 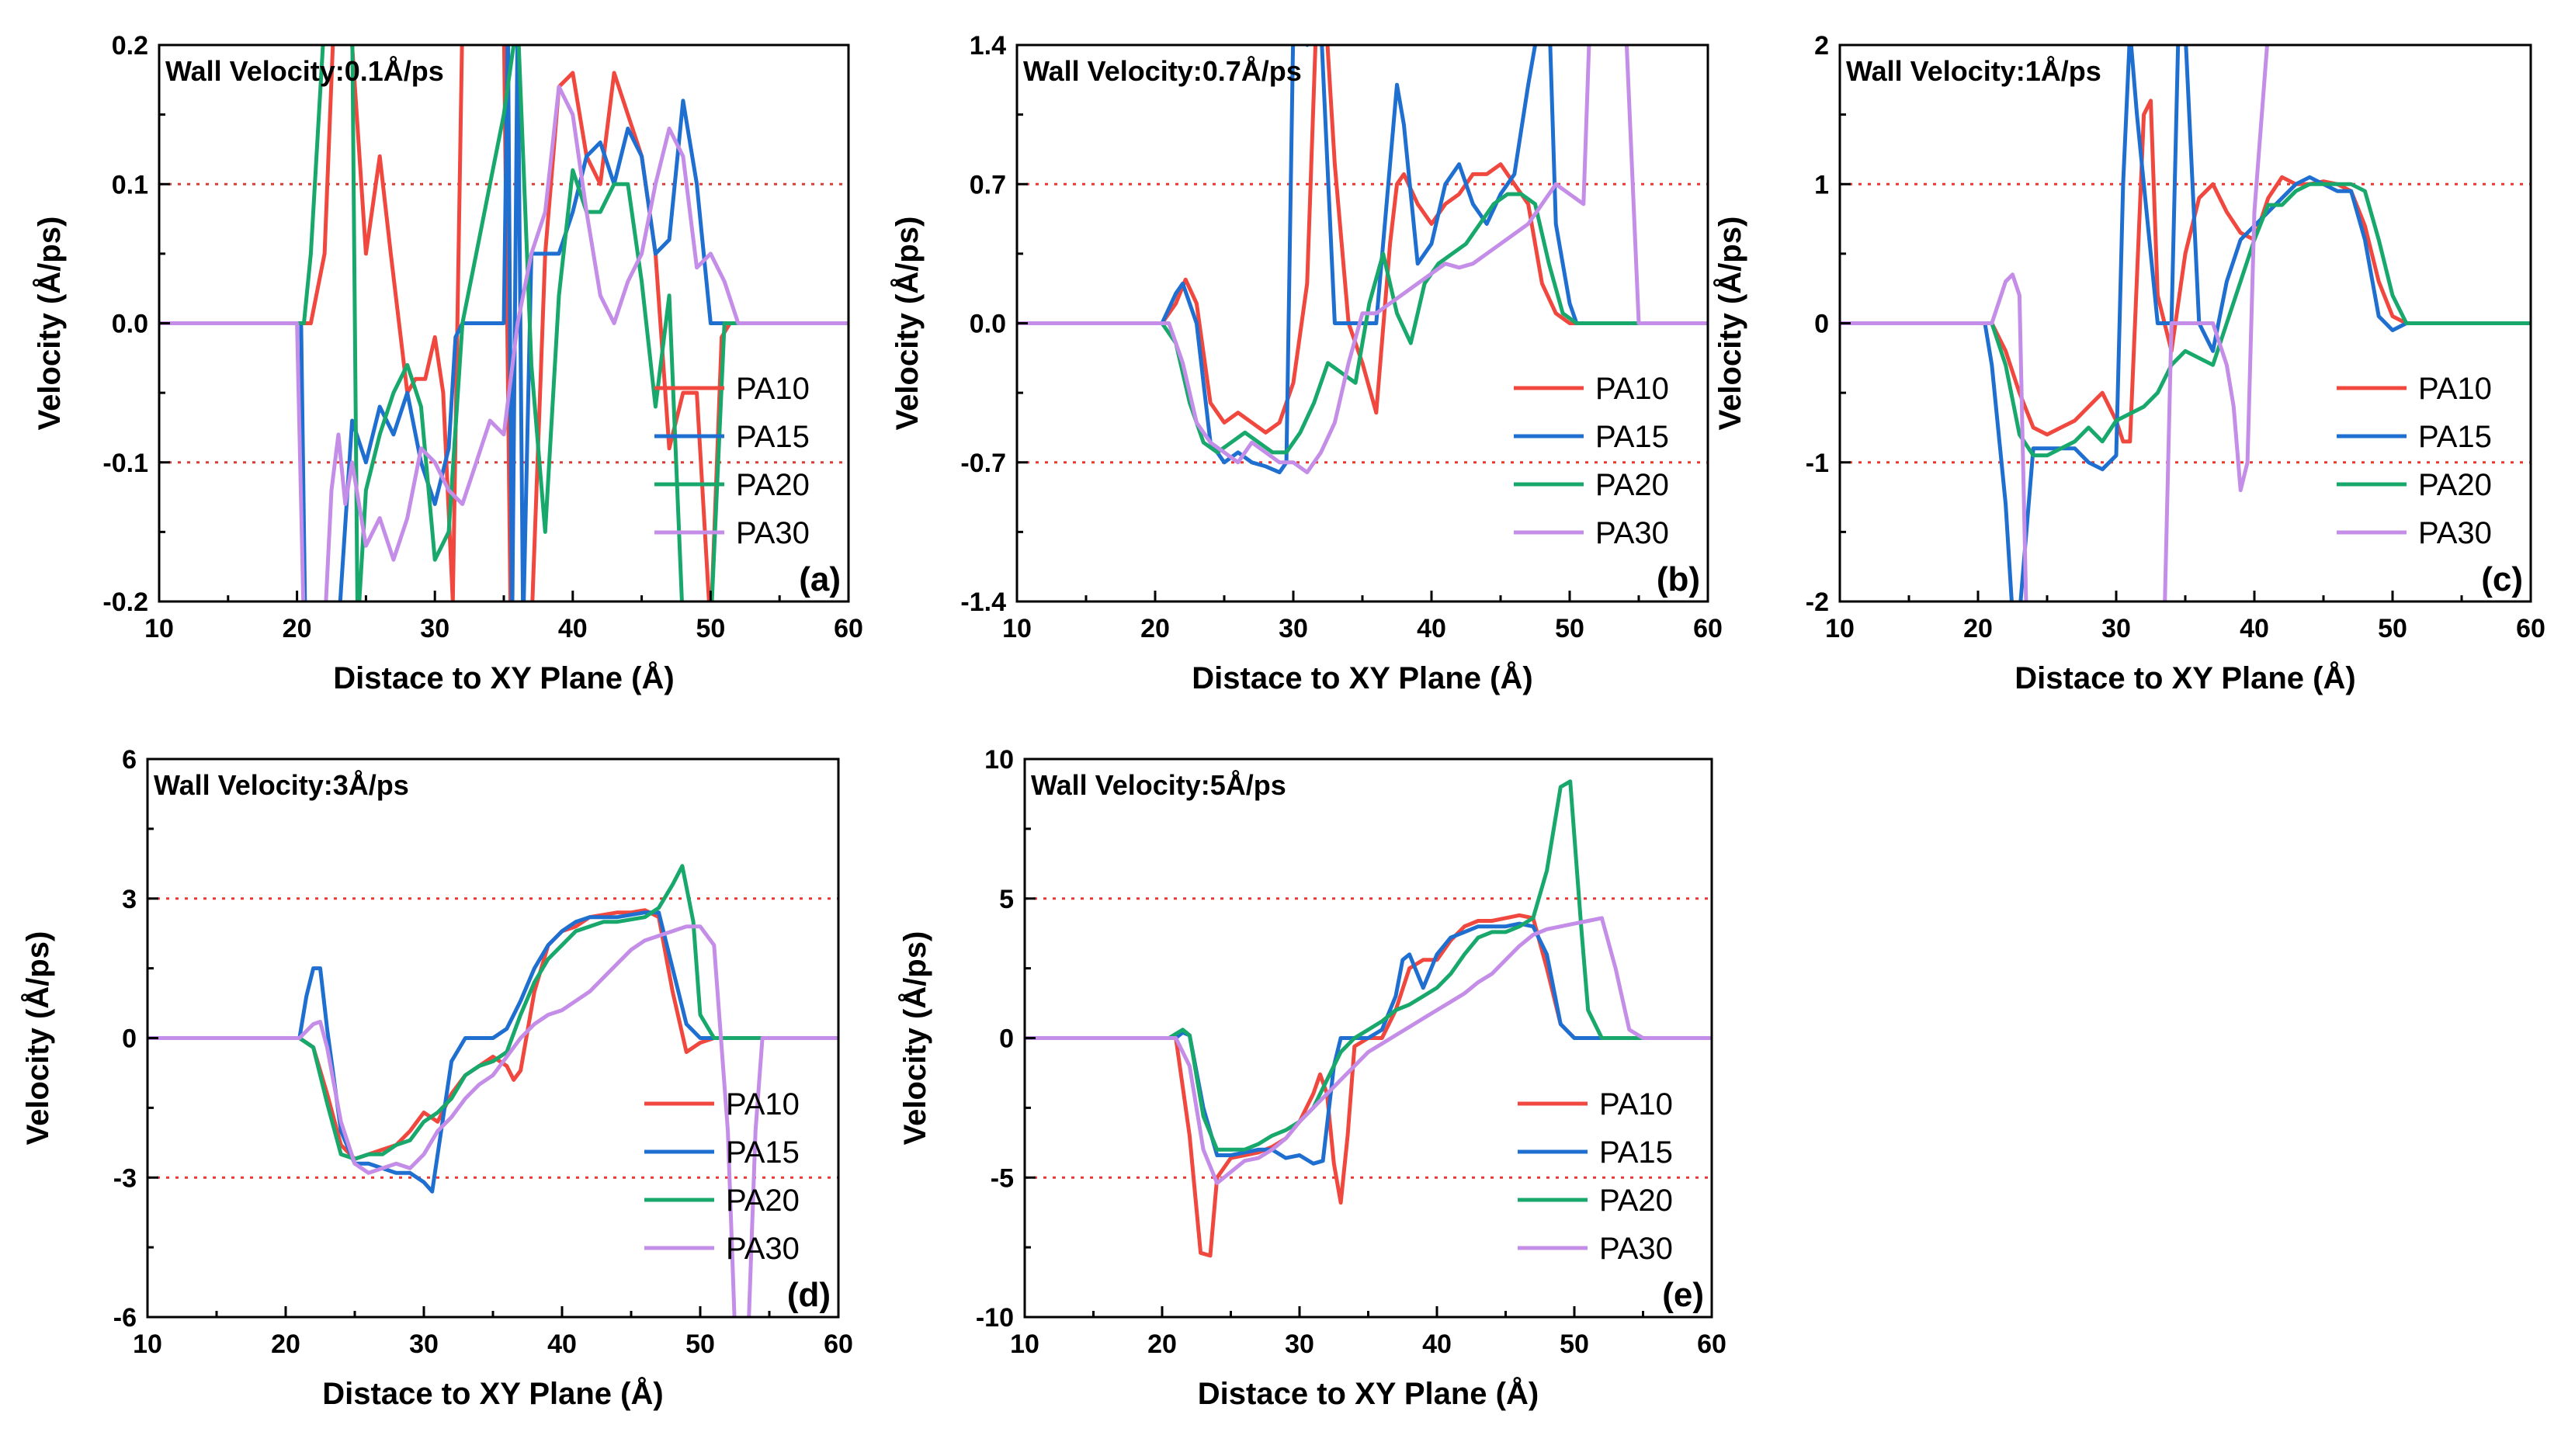 I want to click on panel-letter-d: (d), so click(x=809, y=1295).